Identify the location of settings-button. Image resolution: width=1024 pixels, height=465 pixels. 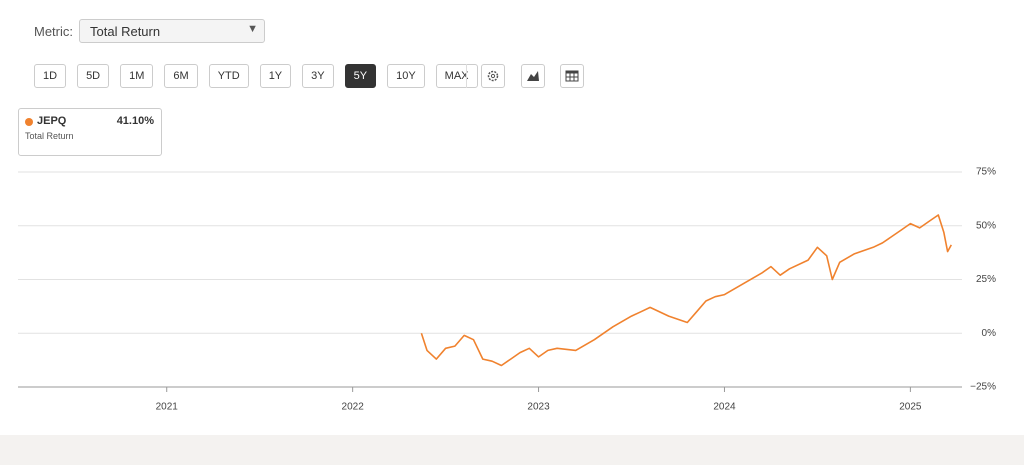
(493, 76).